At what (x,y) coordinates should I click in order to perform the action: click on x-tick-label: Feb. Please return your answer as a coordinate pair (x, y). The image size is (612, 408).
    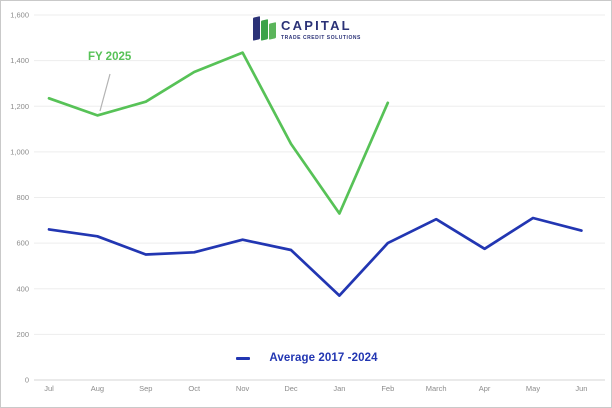
    Looking at the image, I should click on (387, 388).